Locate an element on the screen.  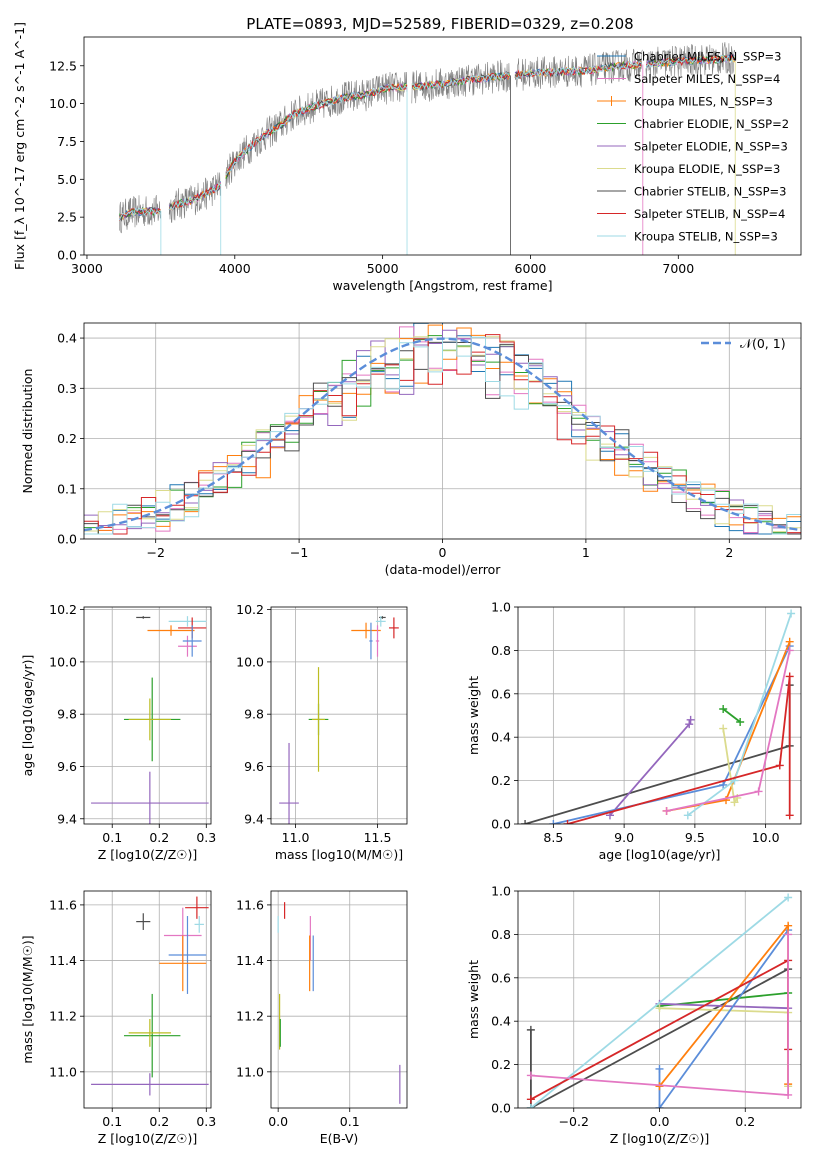
x-axis-label: age [log10(age/yr)] is located at coordinates (660, 854).